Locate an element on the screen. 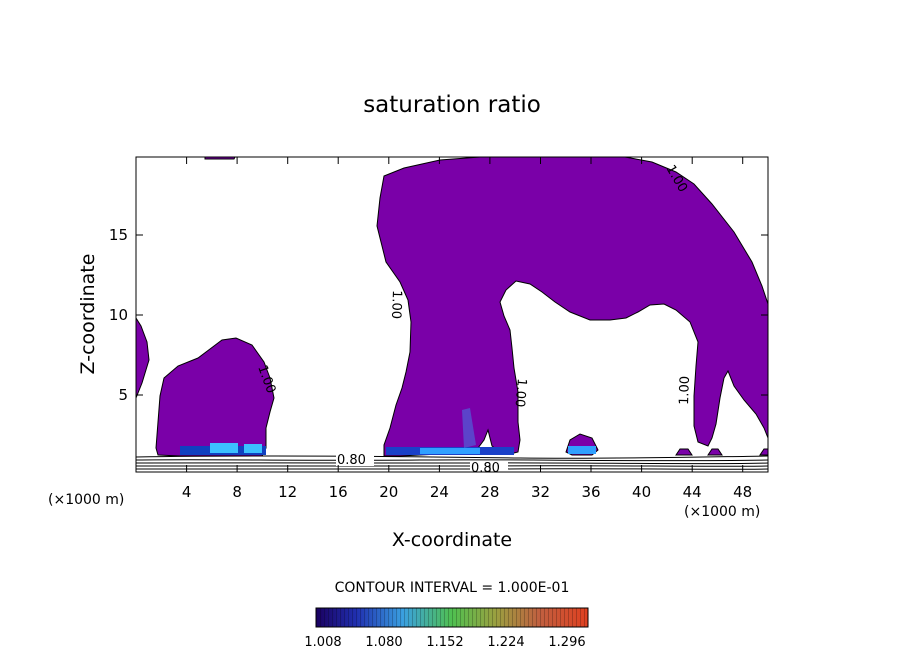  x-axis-title: X-coordinate is located at coordinates (452, 540).